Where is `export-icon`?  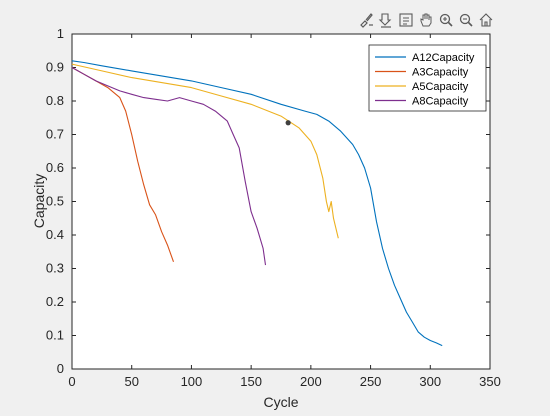
export-icon is located at coordinates (385, 19).